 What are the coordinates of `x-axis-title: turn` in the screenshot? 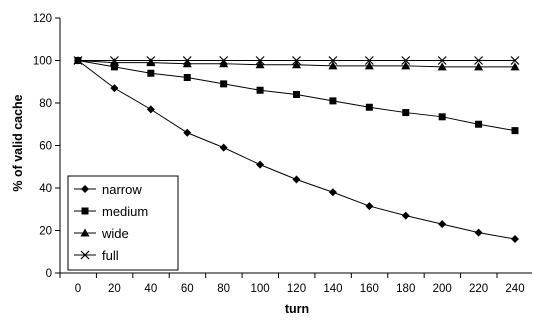 It's located at (297, 309).